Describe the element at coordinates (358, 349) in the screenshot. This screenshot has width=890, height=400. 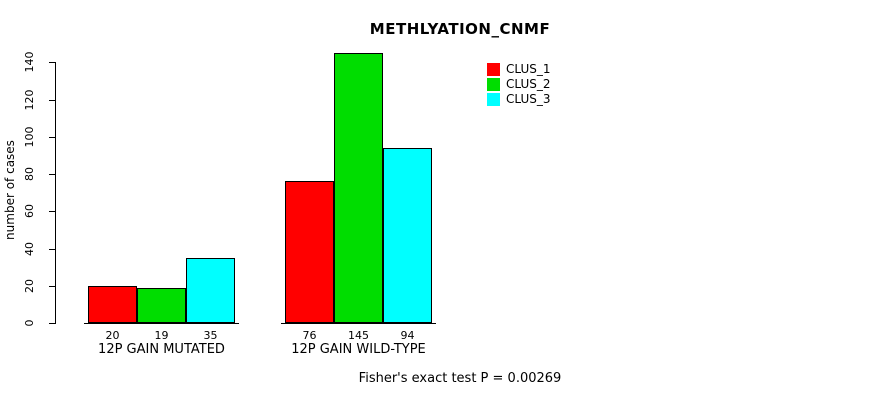
I see `category-label: 12P GAIN WILD-TYPE` at that location.